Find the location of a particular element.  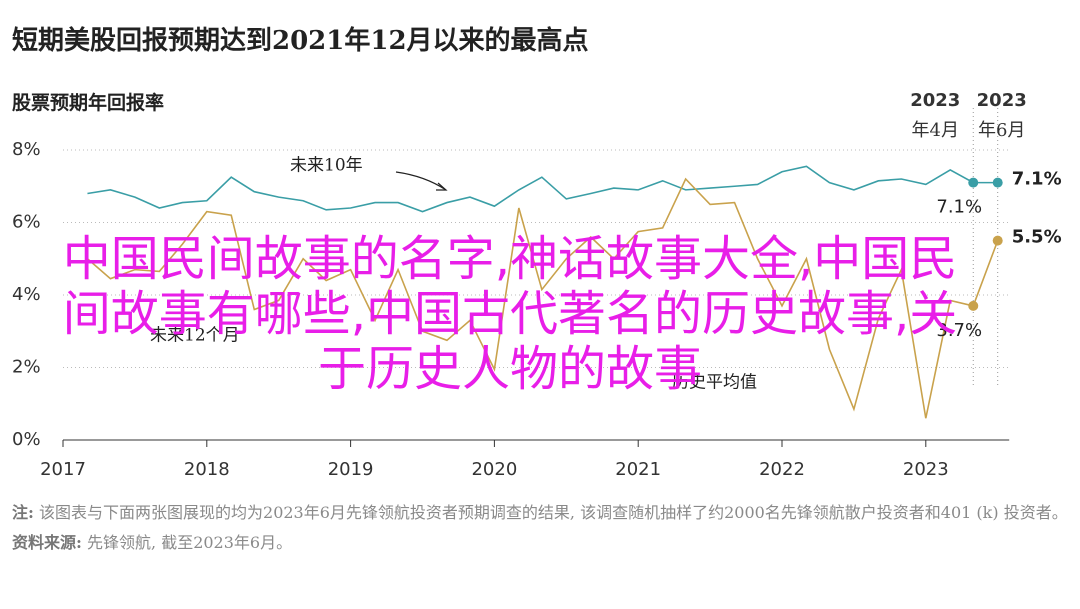

x-tick-label: 2023 is located at coordinates (926, 469).